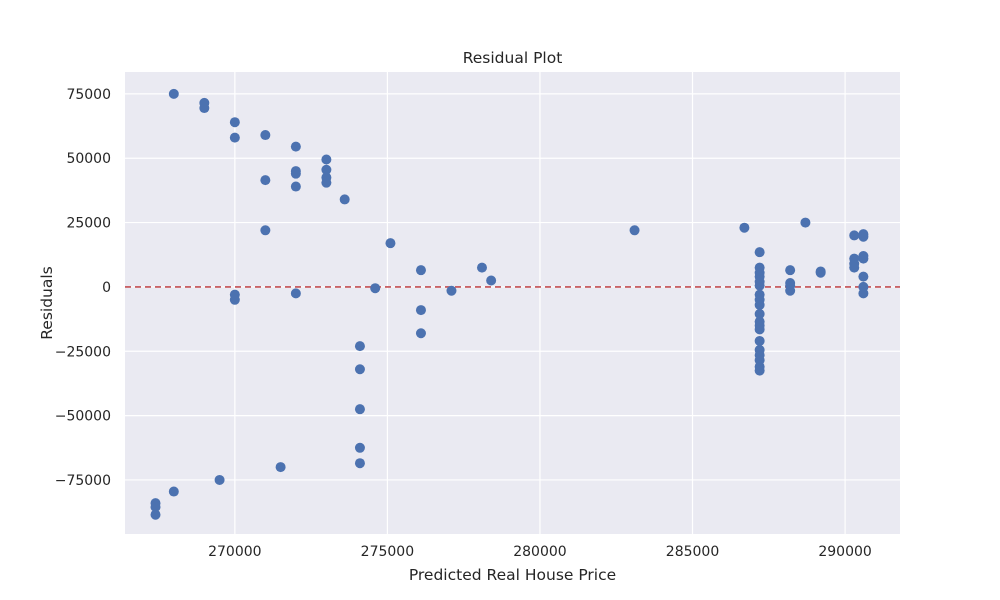  Describe the element at coordinates (512, 575) in the screenshot. I see `x-axis-label: Predicted Real House Price` at that location.